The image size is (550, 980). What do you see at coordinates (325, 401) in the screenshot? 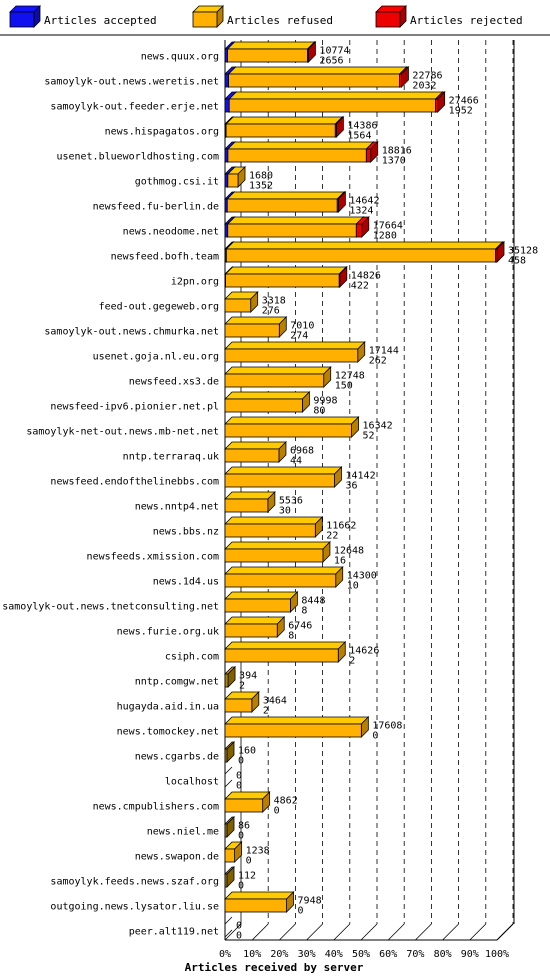
I see `value-label-top: 9998` at bounding box center [325, 401].